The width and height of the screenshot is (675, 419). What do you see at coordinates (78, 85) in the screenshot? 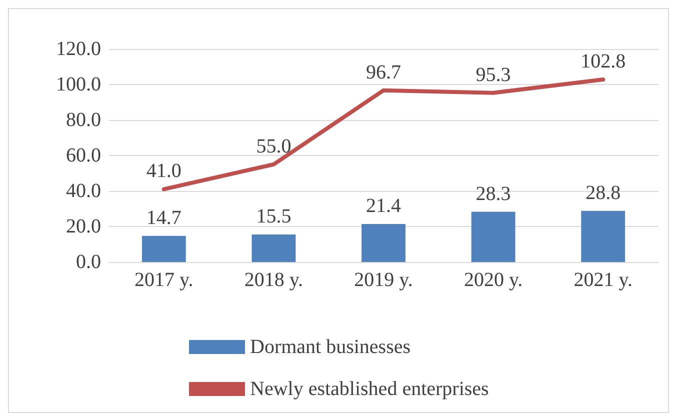
I see `y-tick-label: 100.0` at bounding box center [78, 85].